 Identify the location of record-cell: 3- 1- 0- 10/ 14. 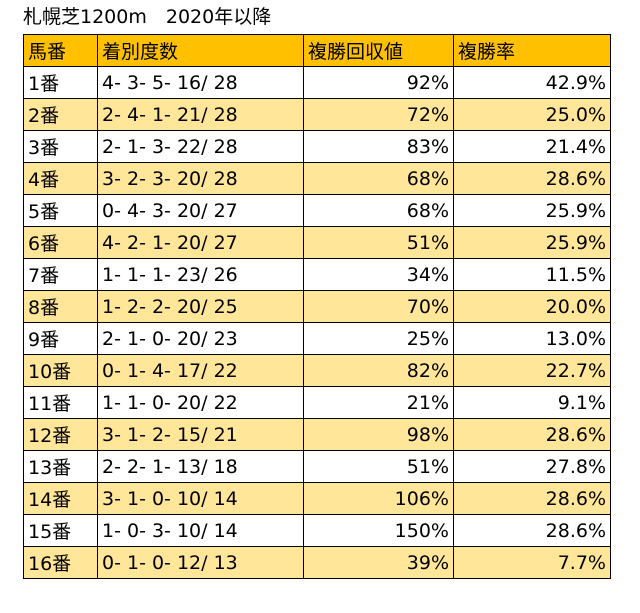
(200, 498).